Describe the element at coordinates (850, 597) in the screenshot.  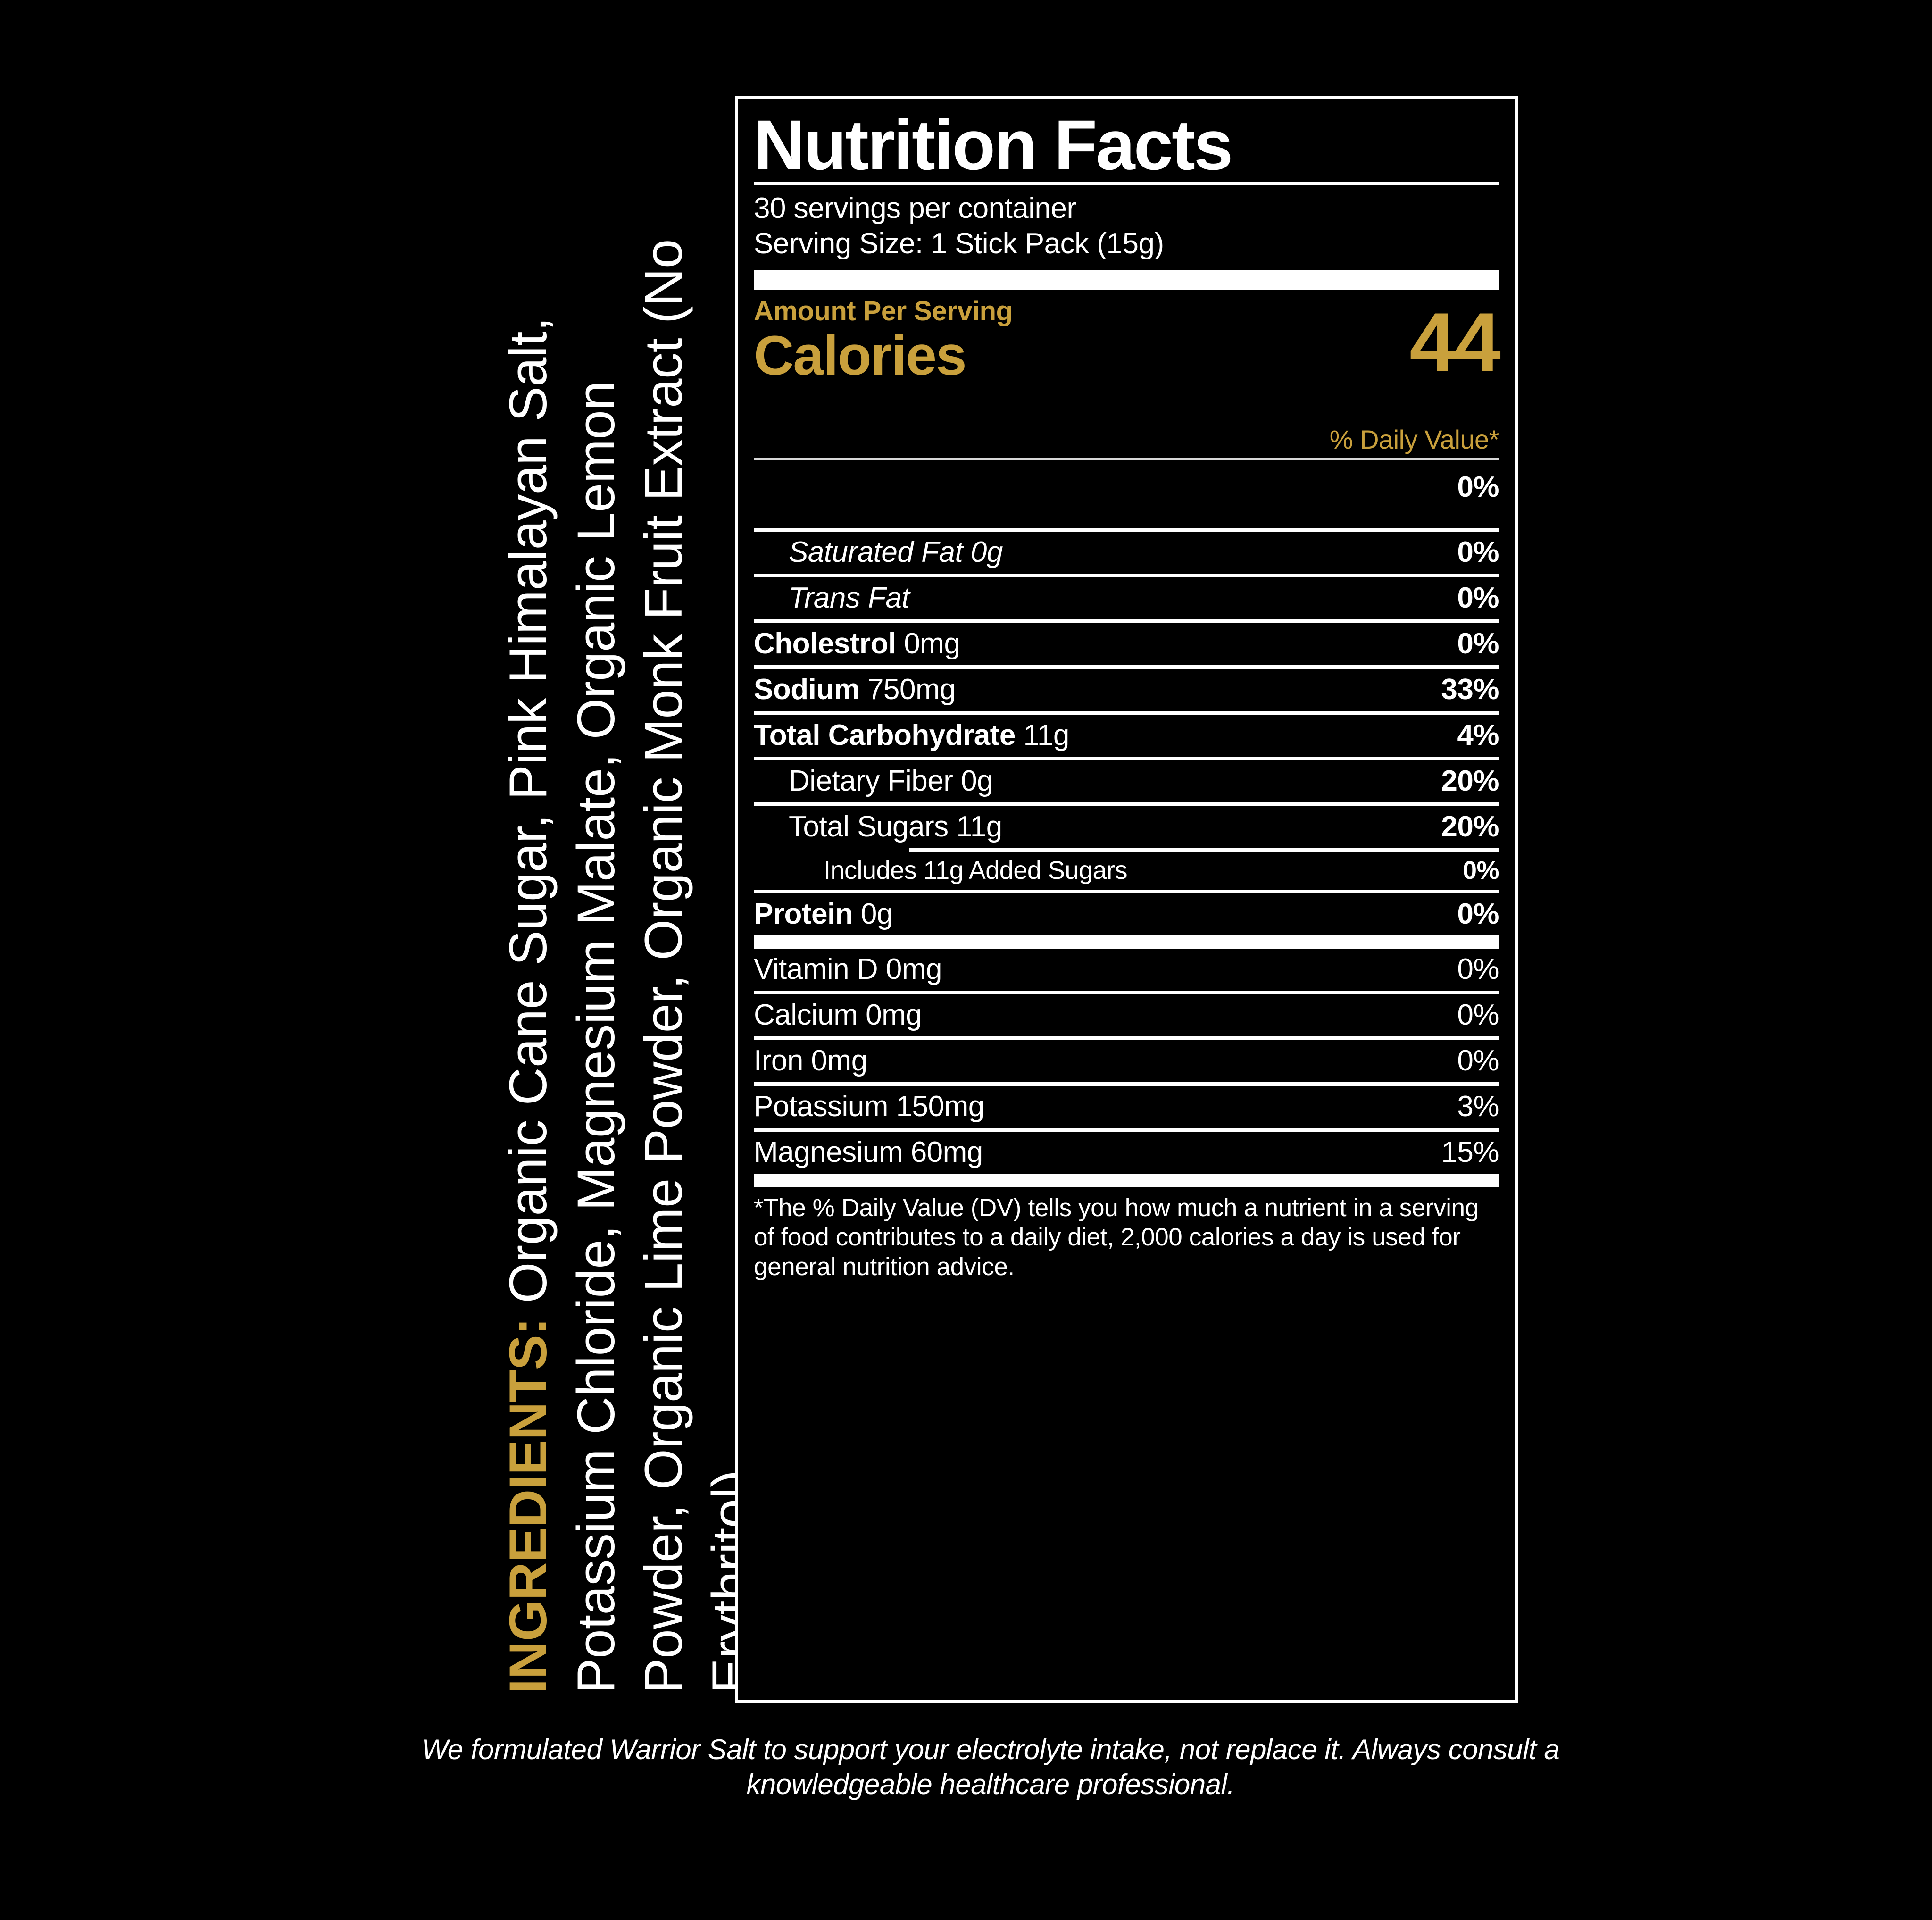
I see `nutrient-label: Trans Fat` at that location.